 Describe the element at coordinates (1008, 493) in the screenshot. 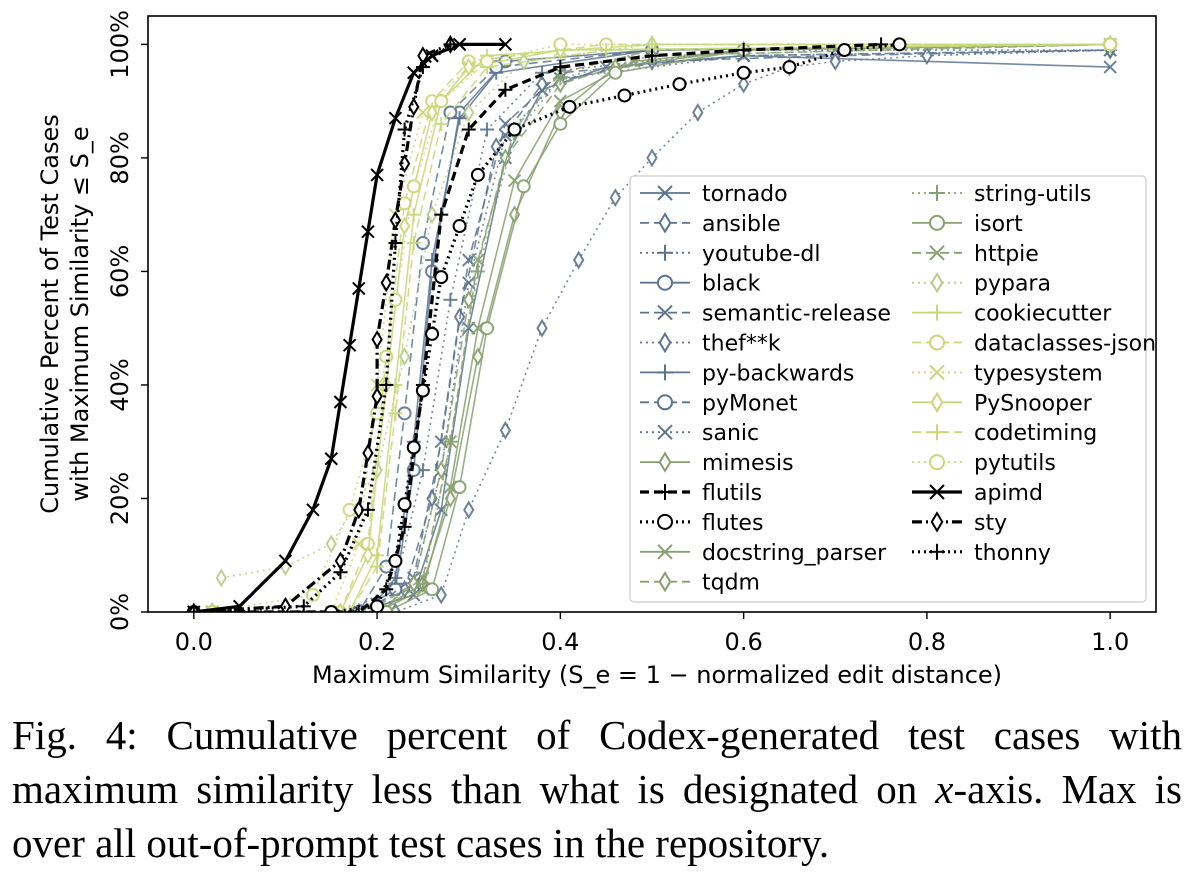

I see `legend-label: apimd` at that location.